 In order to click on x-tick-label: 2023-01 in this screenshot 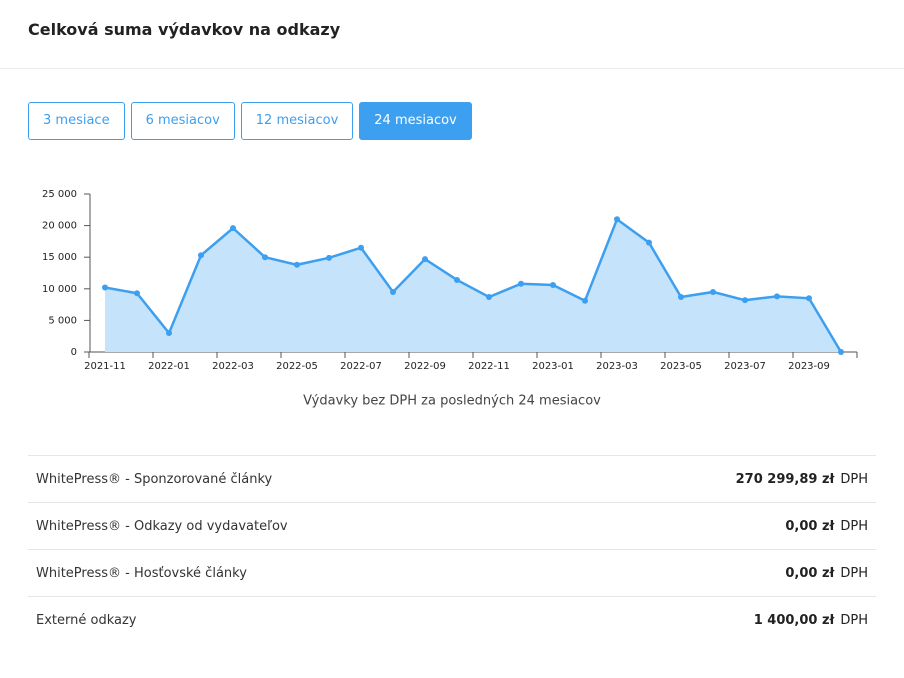, I will do `click(553, 366)`.